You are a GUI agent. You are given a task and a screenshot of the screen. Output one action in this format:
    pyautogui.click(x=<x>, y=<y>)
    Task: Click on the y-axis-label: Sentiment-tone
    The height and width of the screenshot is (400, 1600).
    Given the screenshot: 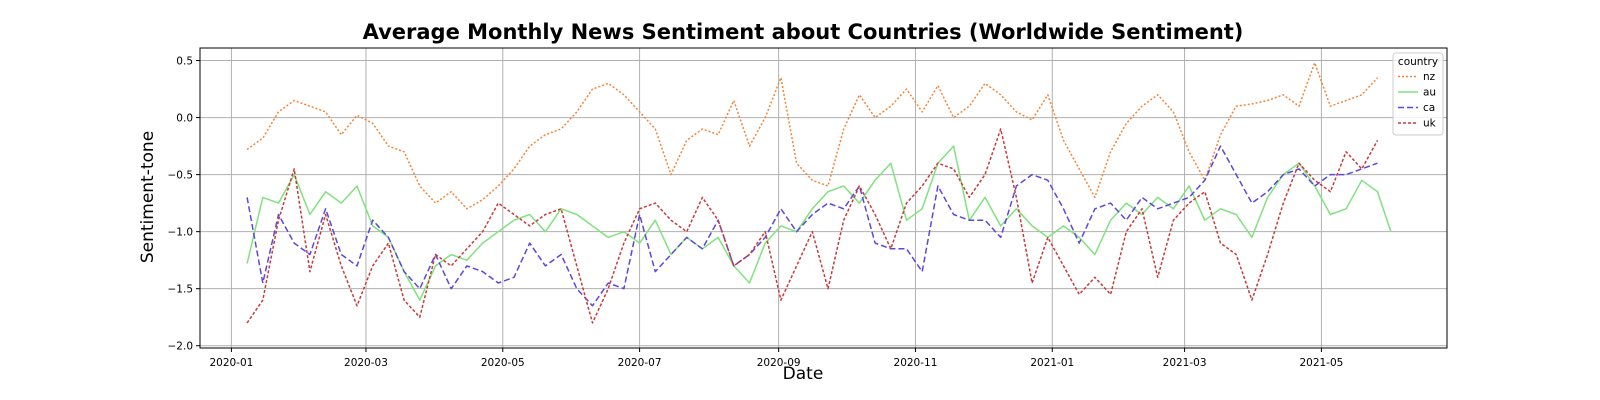 What is the action you would take?
    pyautogui.click(x=148, y=197)
    